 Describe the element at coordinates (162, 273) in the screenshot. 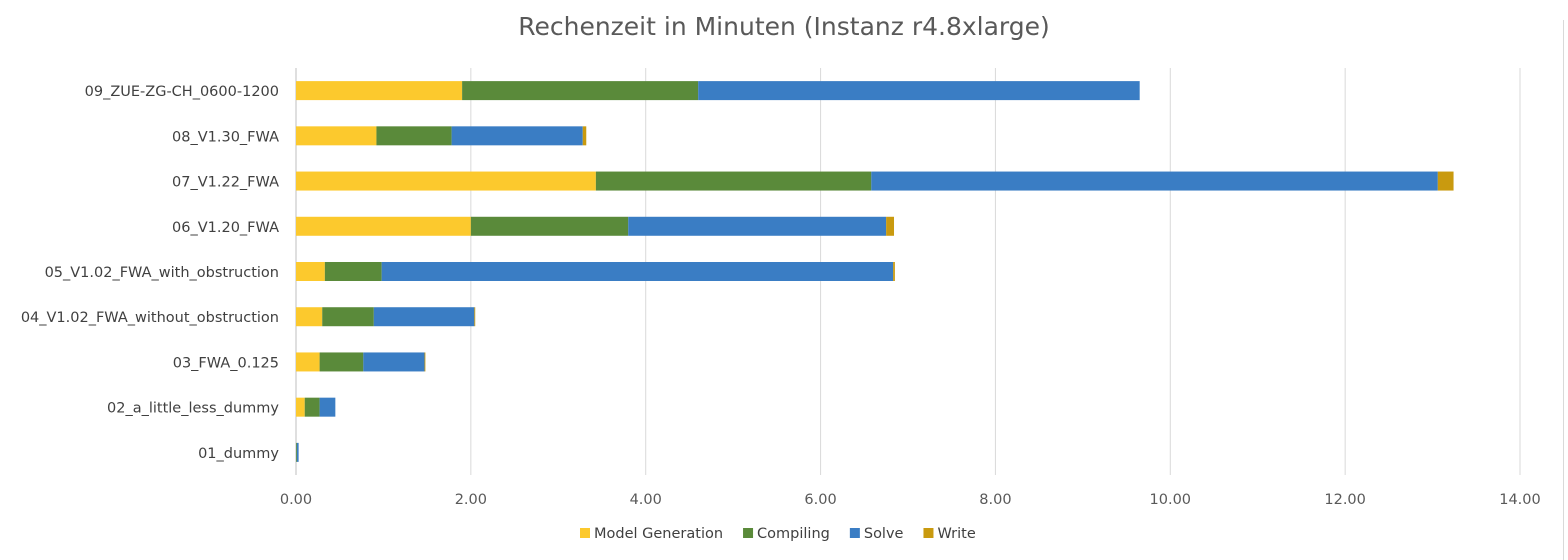

I see `category-label: 05_V1.02_FWA_with_obstruction` at that location.